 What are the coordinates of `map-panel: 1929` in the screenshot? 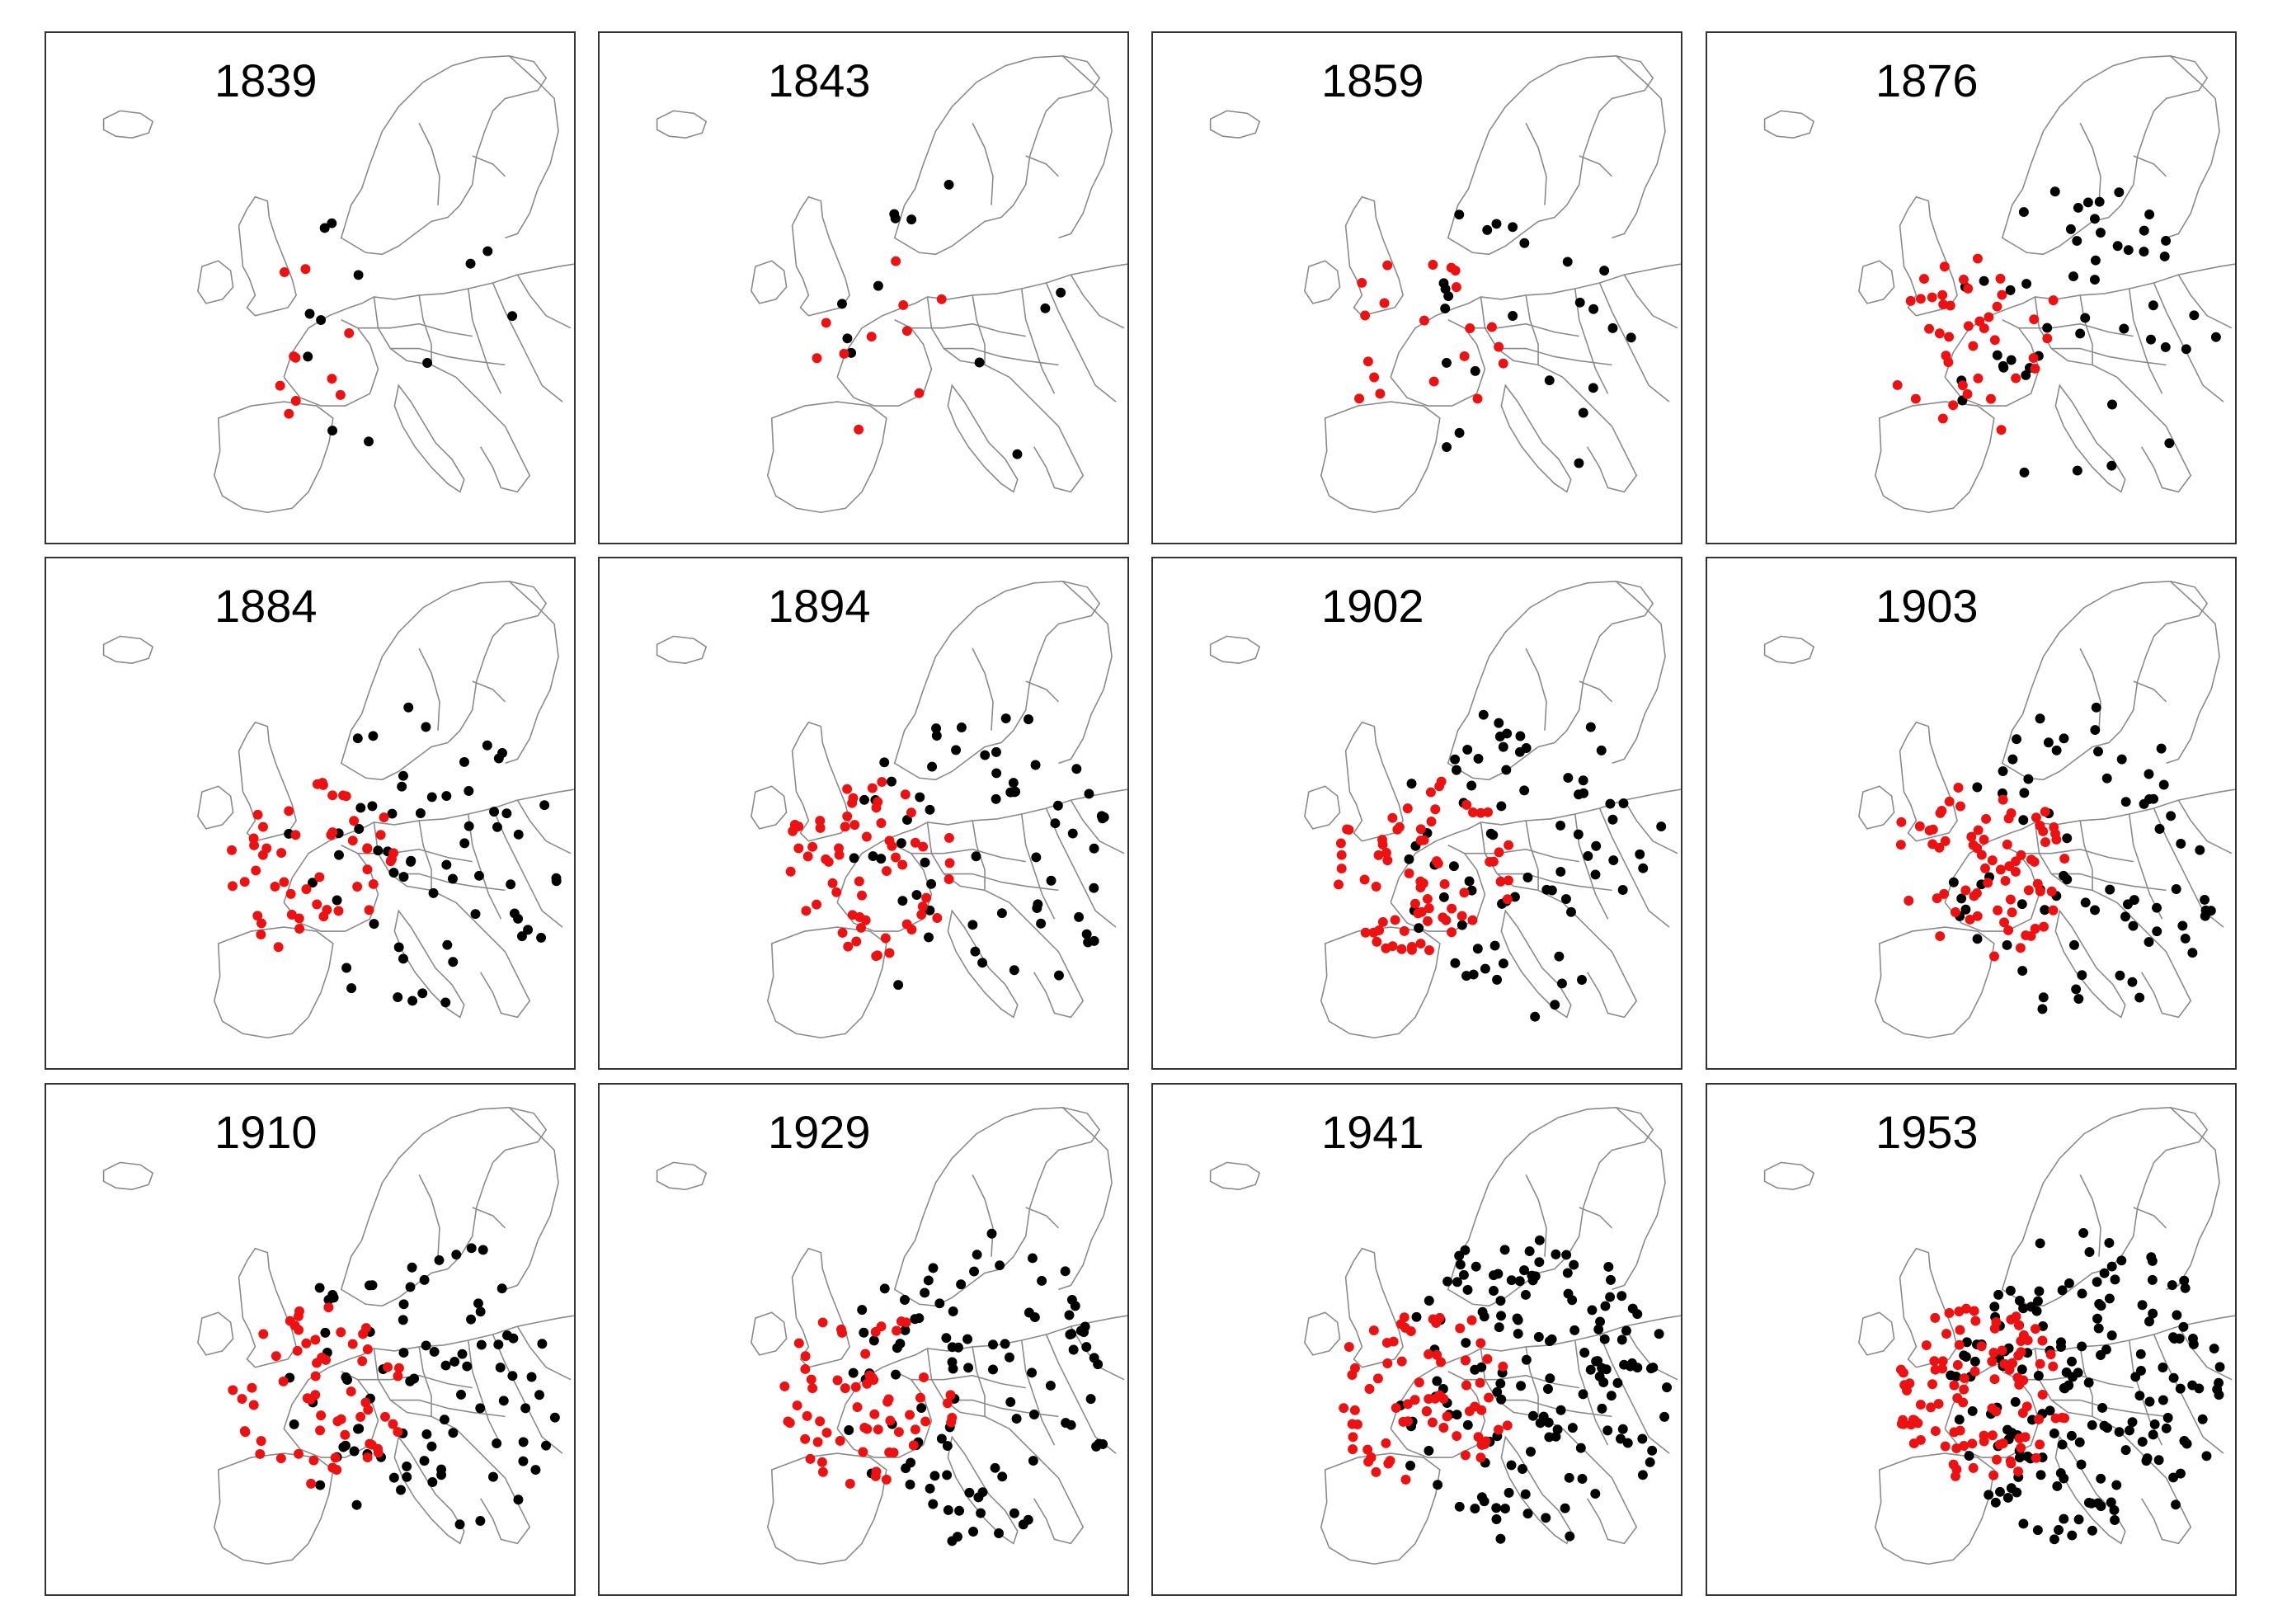 It's located at (864, 1339).